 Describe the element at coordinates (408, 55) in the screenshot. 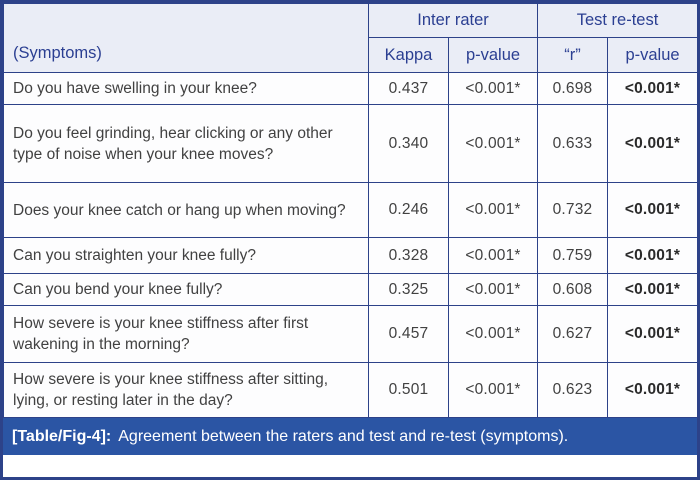

I see `column-header-kappa: Kappa` at that location.